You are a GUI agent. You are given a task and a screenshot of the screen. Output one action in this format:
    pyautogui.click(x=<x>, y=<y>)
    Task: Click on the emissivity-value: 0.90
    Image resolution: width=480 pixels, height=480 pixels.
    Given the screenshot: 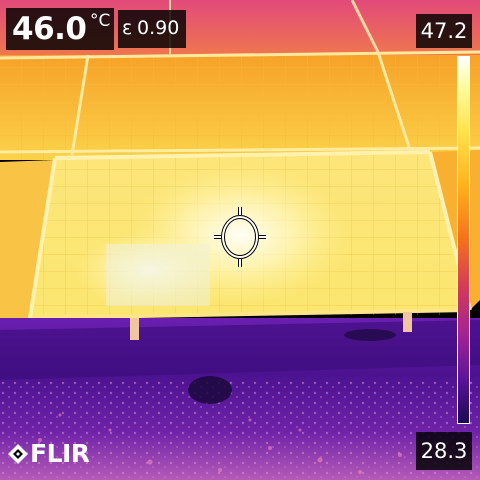 What is the action you would take?
    pyautogui.click(x=158, y=28)
    